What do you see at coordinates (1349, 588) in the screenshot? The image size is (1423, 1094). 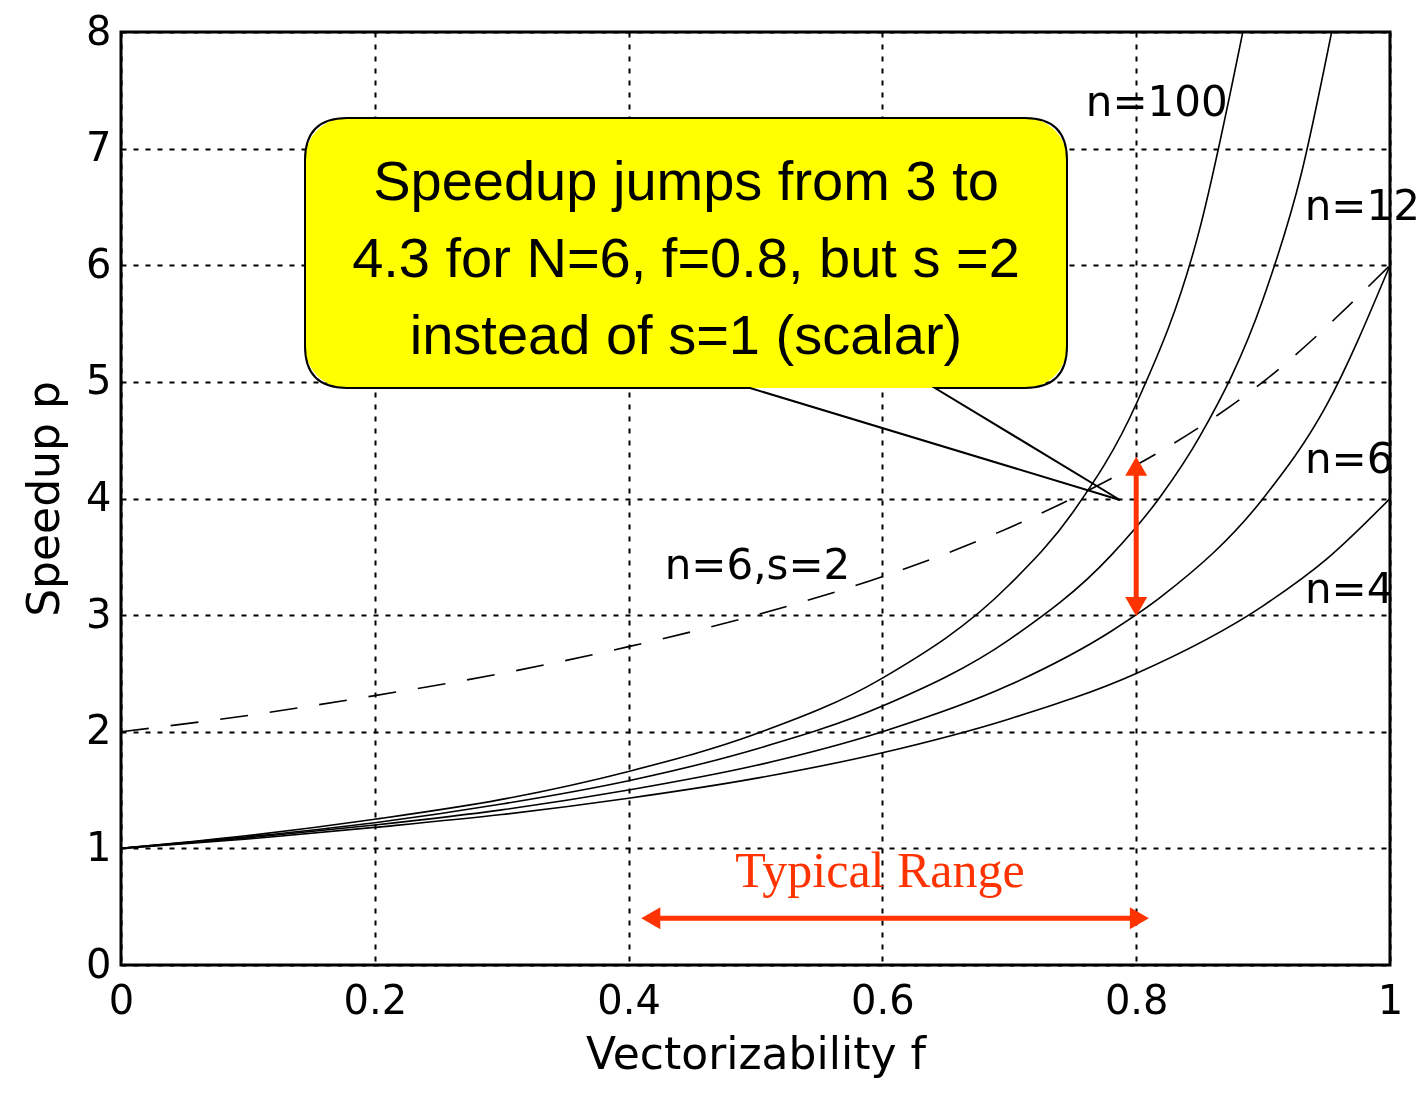 I see `series-label: n=4` at bounding box center [1349, 588].